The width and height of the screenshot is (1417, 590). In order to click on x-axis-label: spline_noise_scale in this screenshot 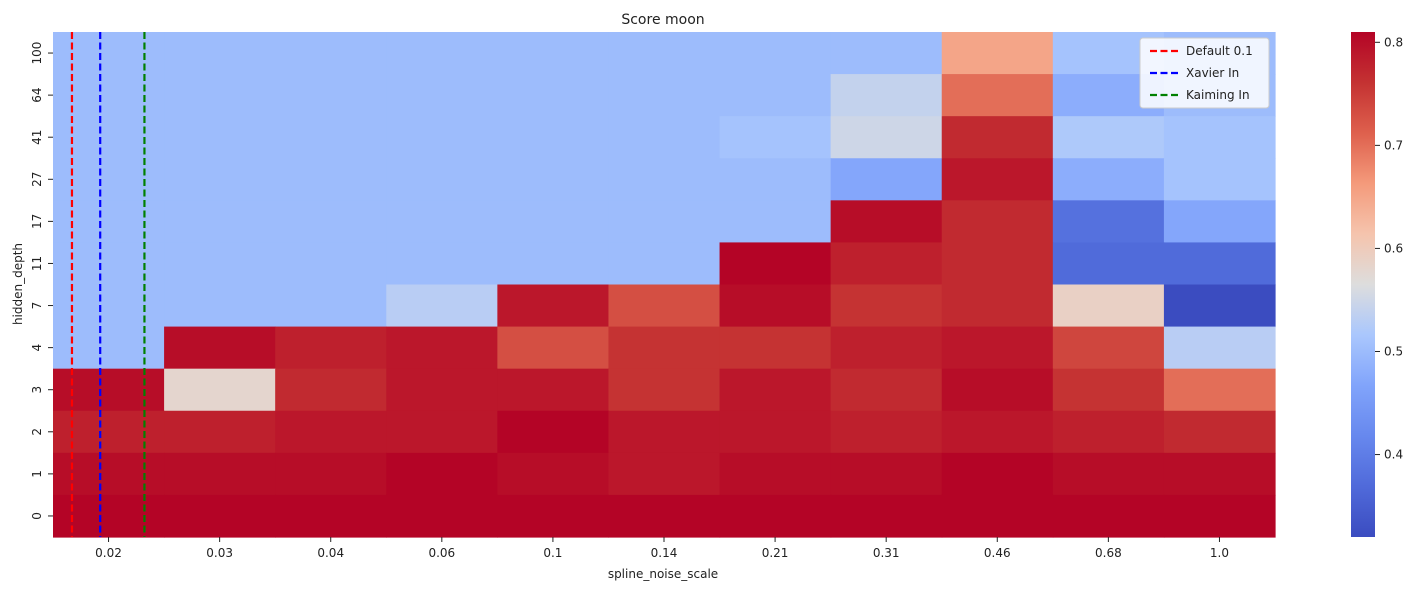, I will do `click(663, 574)`.